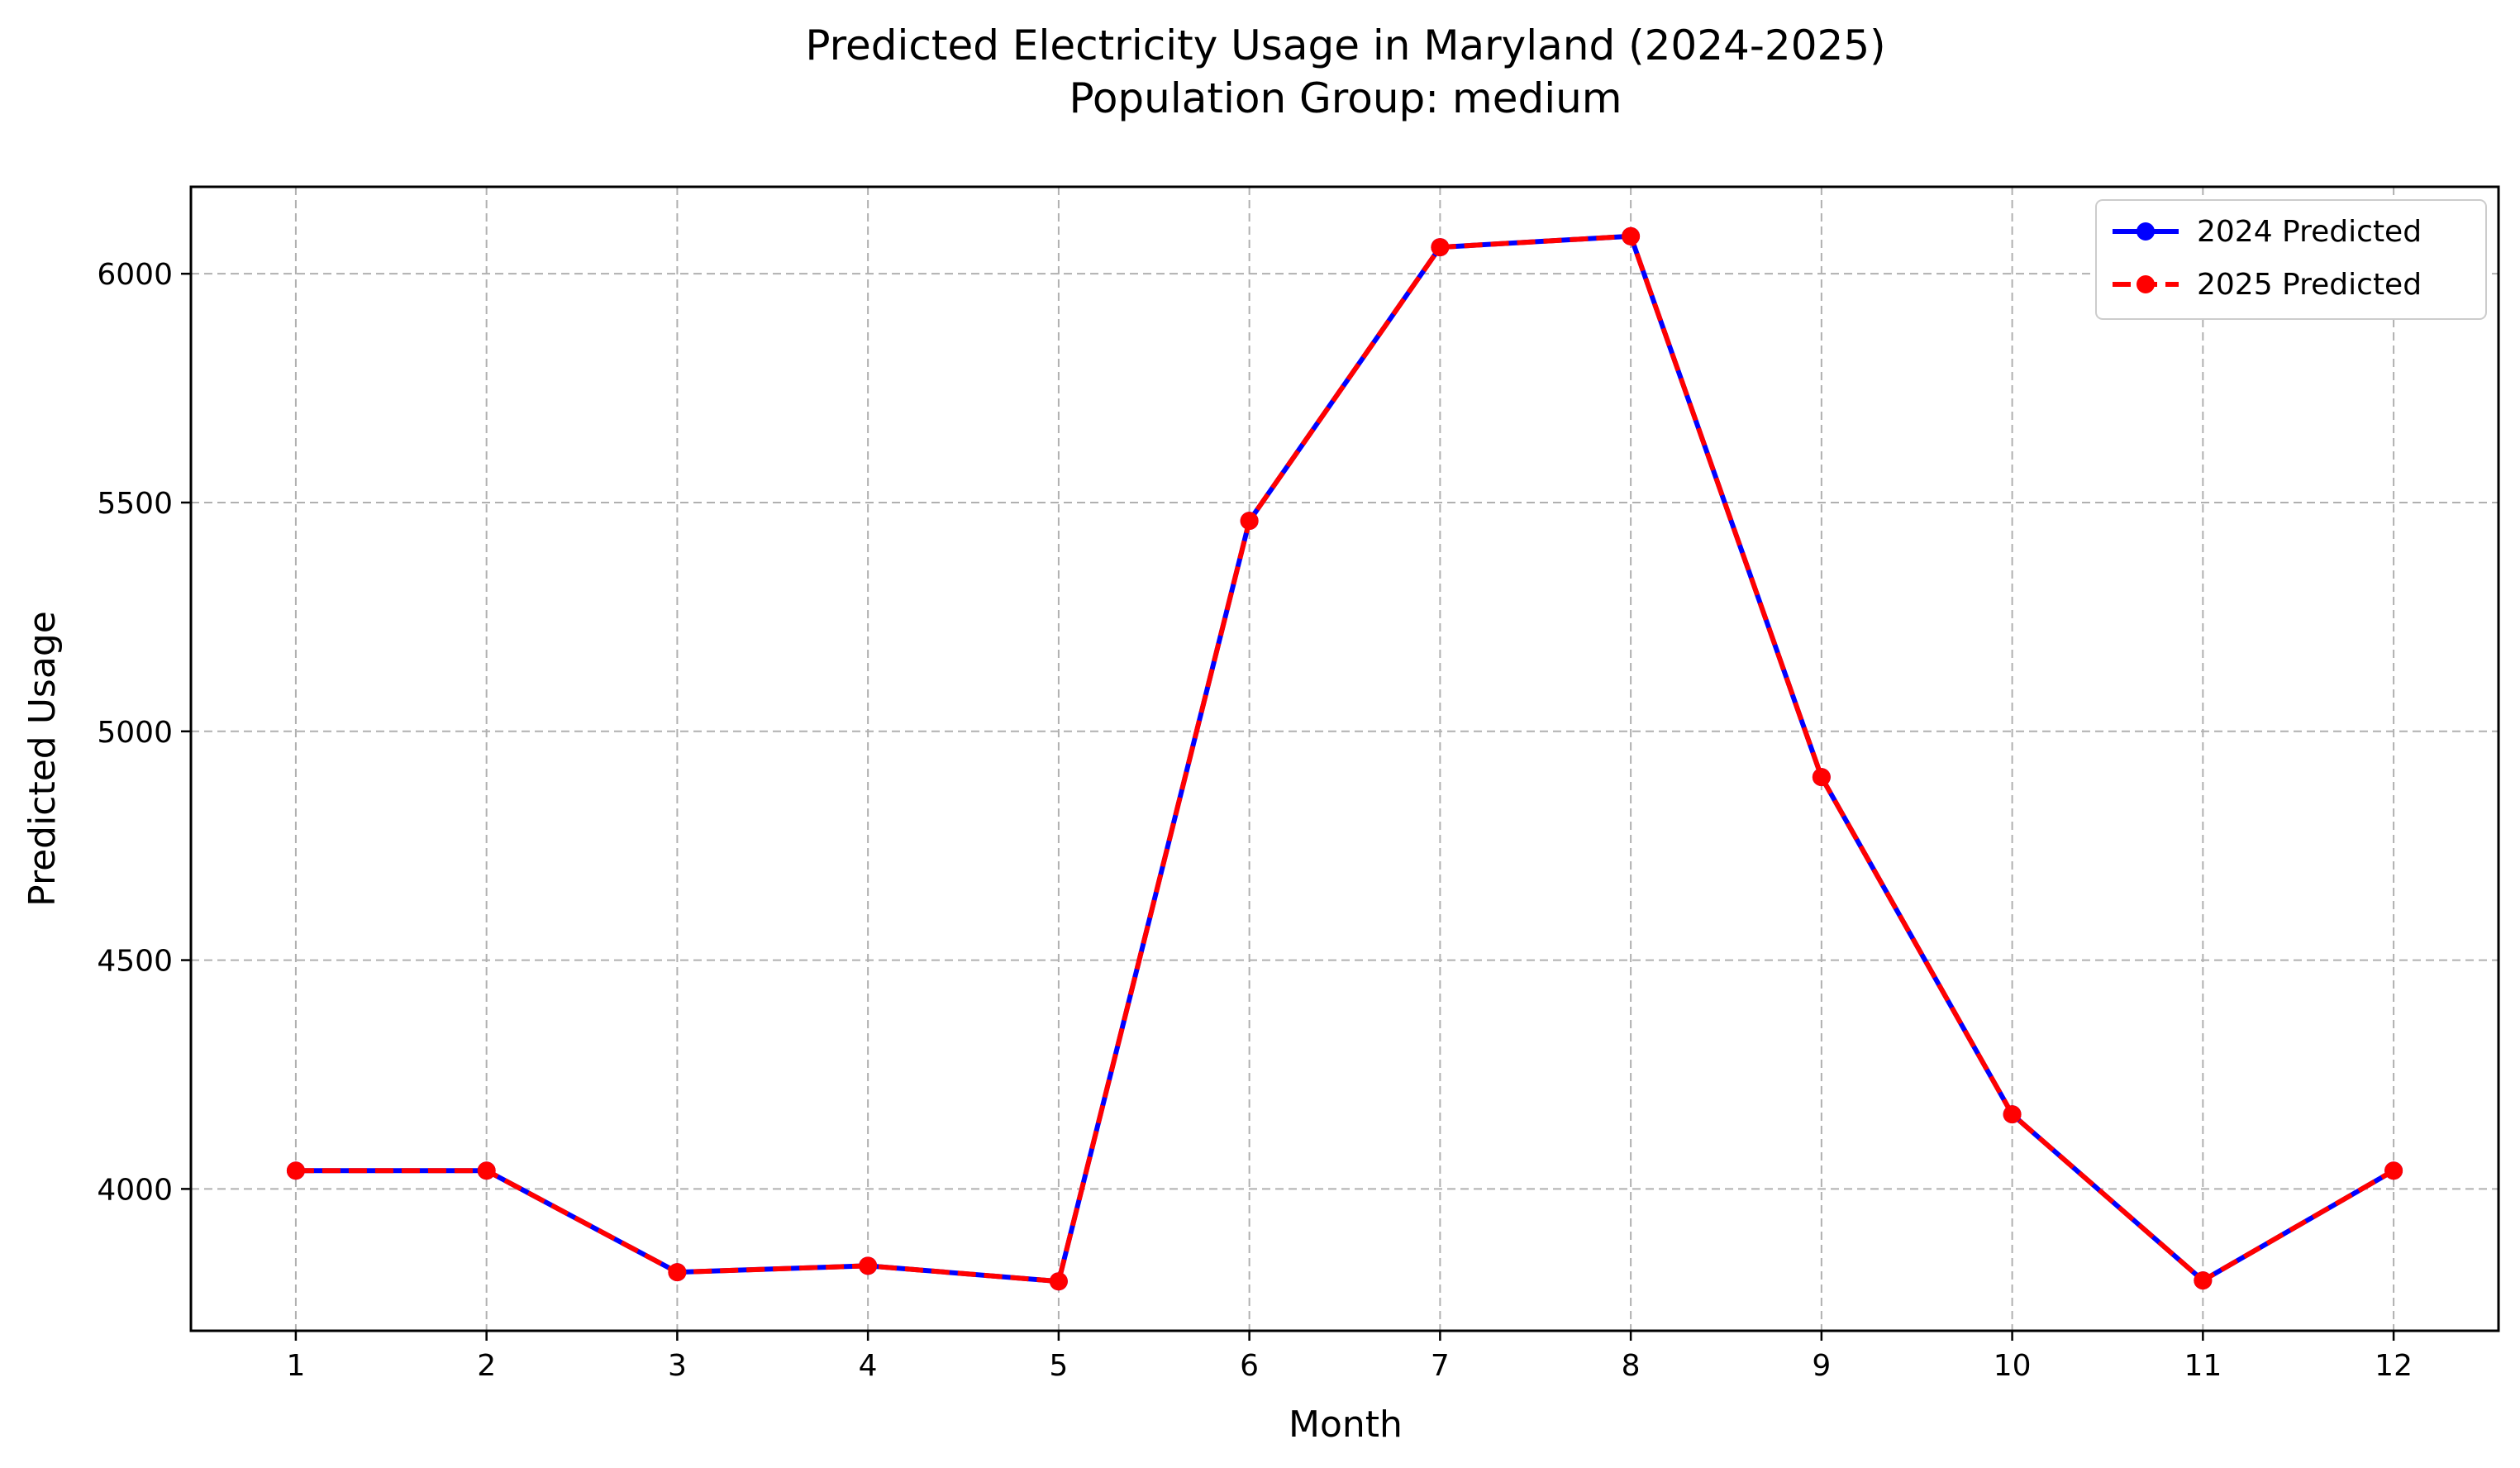  Describe the element at coordinates (135, 275) in the screenshot. I see `y-tick-label: 6000` at that location.